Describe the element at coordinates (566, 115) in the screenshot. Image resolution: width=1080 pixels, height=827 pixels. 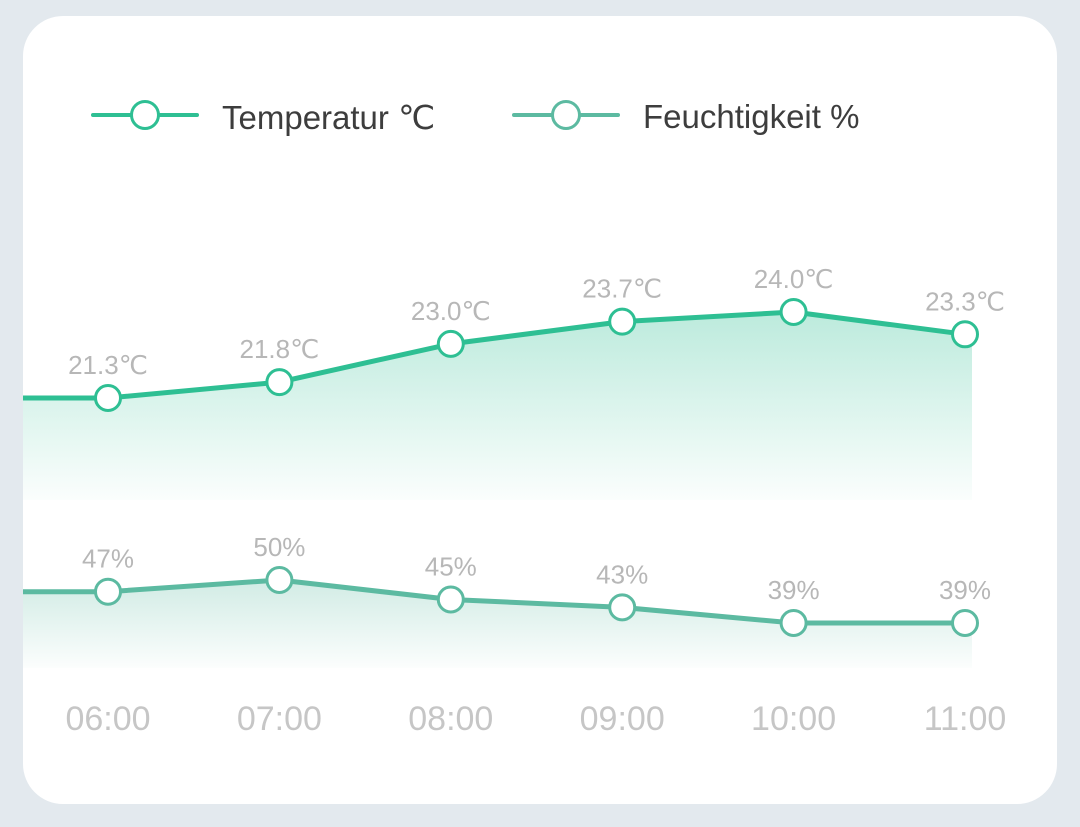
I see `legend-marker-humidity` at that location.